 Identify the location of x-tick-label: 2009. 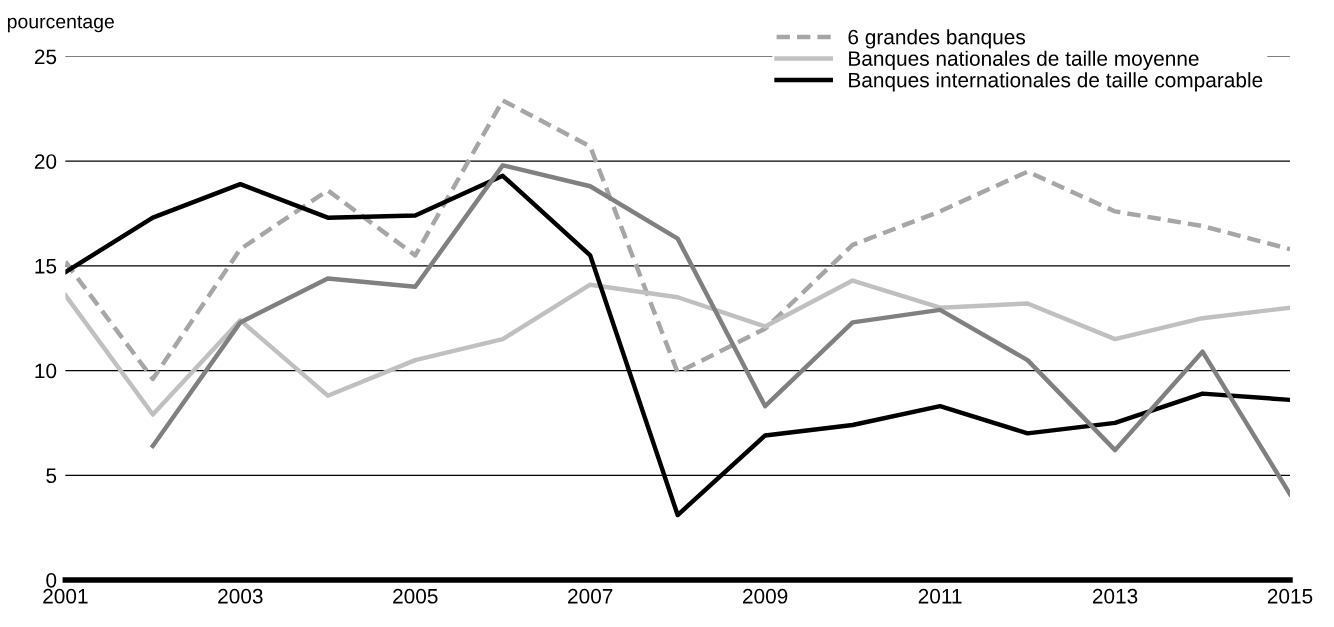
(765, 596).